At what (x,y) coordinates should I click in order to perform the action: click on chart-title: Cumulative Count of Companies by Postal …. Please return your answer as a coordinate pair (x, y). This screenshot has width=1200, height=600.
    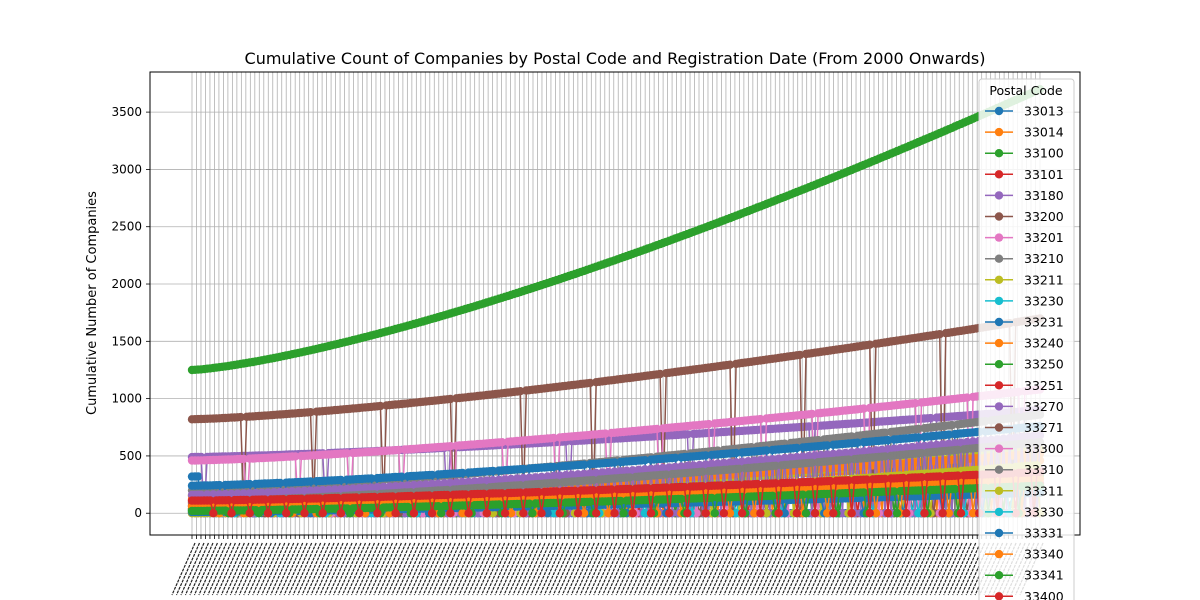
    Looking at the image, I should click on (615, 58).